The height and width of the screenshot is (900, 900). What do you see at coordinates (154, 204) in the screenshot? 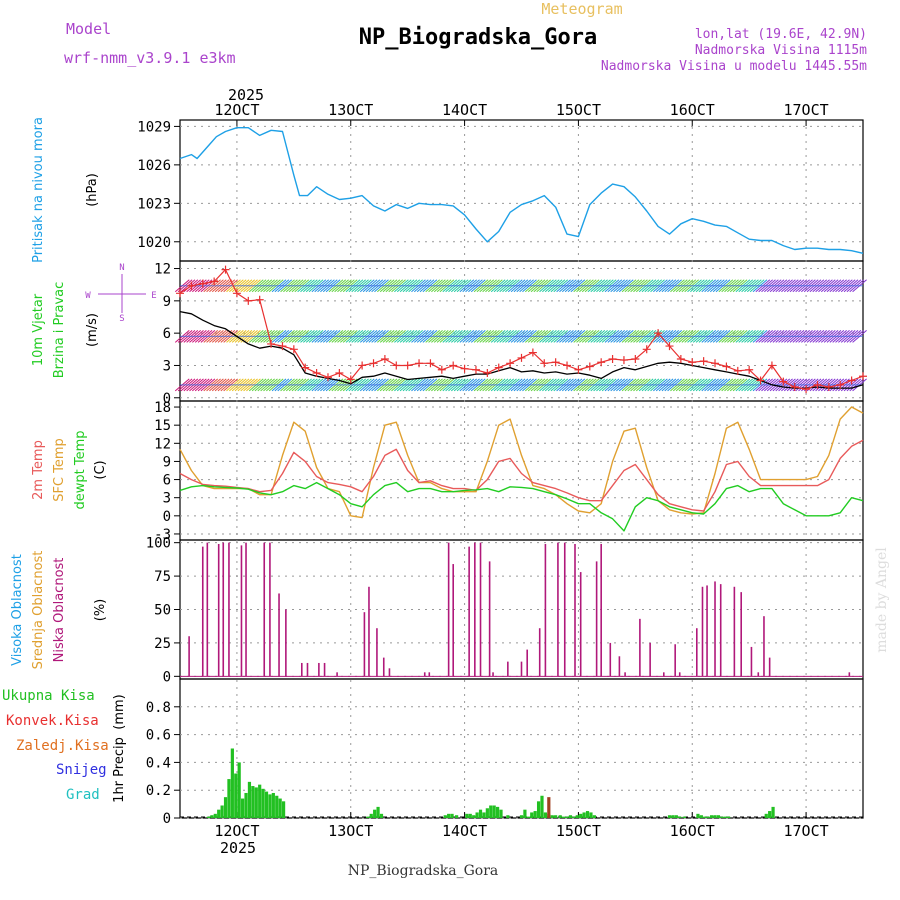
I see `pressure-ytick-label: 1023` at bounding box center [154, 204].